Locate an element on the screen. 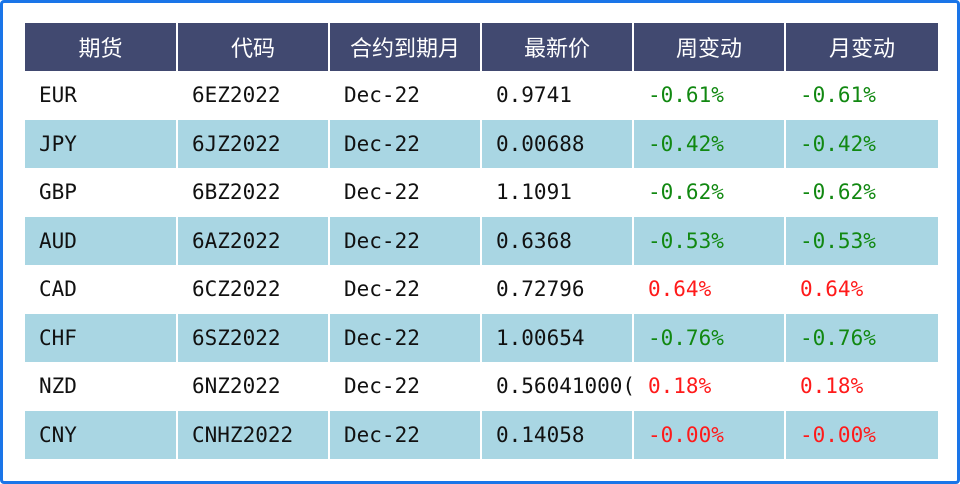 This screenshot has width=960, height=484. header-row: 期货 代码 合约到期月 最新价 周变动 月变动 is located at coordinates (481, 47).